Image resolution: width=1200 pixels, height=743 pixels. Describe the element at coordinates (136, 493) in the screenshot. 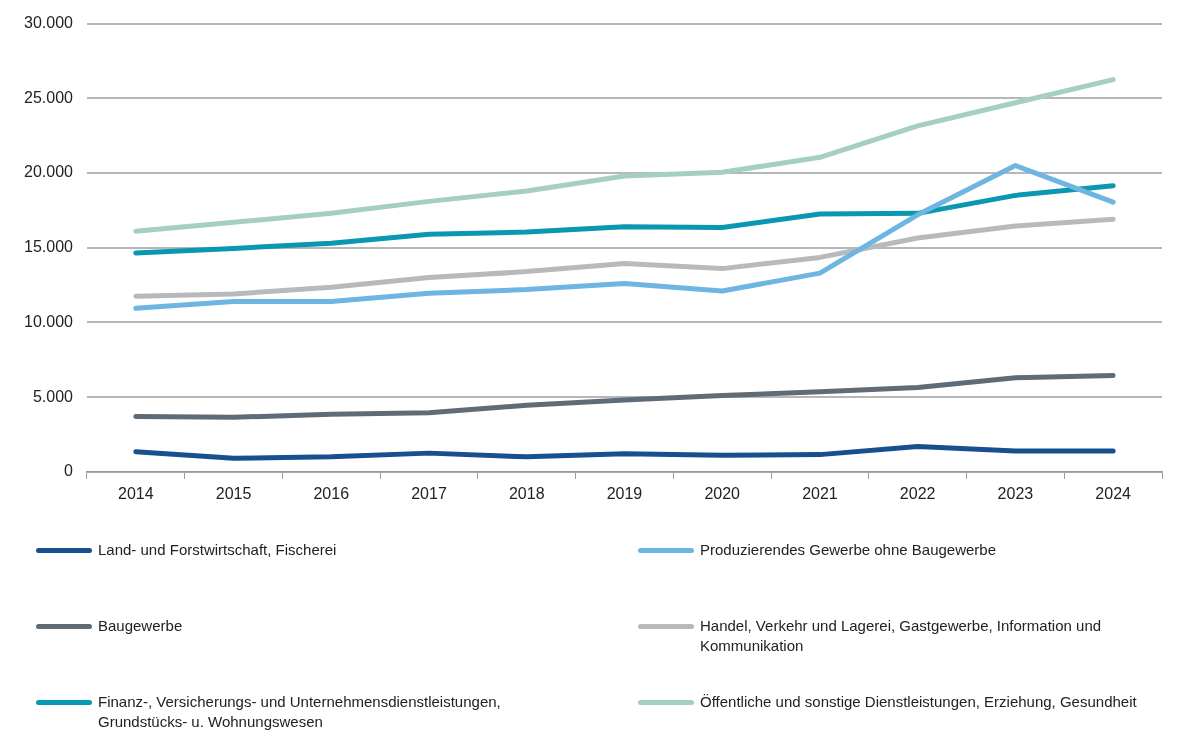

I see `x-tick-label: 2014` at that location.